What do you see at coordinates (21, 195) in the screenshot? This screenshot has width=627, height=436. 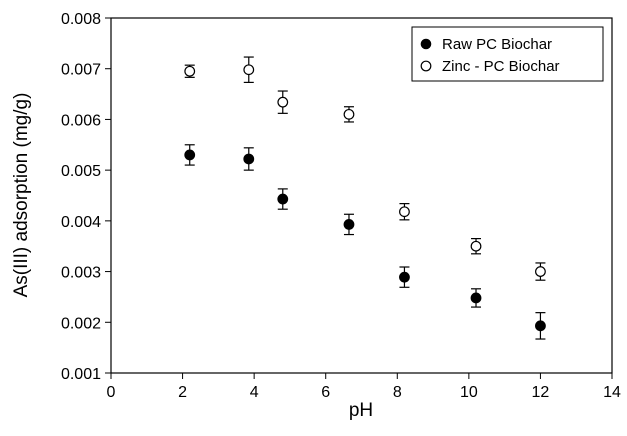 I see `y-axis-title: As(III) adsorption (mg/g)` at bounding box center [21, 195].